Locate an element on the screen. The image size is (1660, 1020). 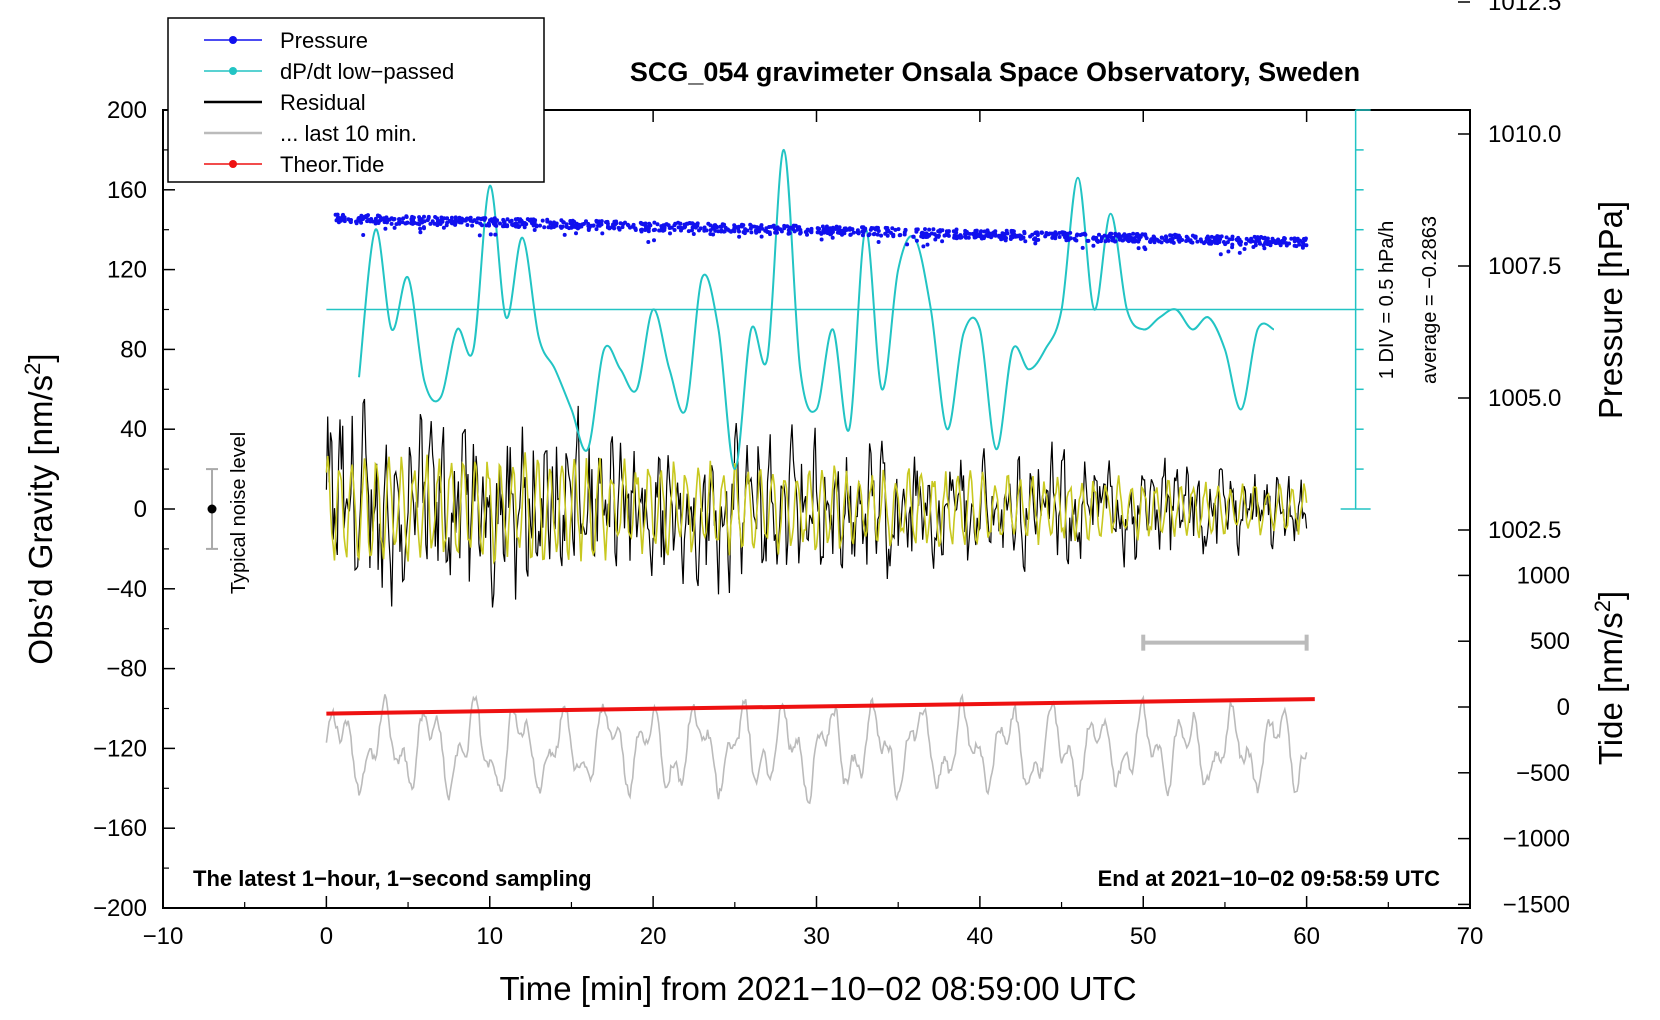
y-tick-label: 160 is located at coordinates (127, 190).